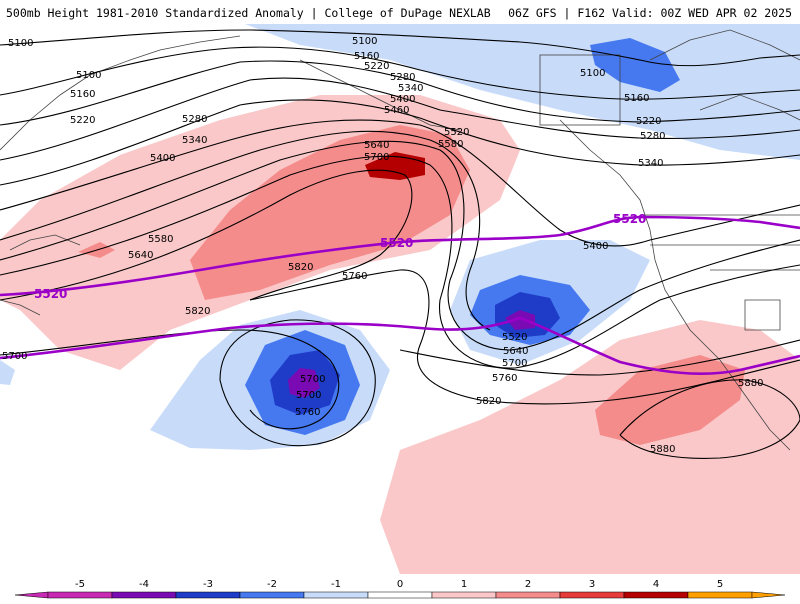 This screenshot has width=800, height=604. What do you see at coordinates (340, 256) in the screenshot?
I see `highlight-labels: 5520 5520 5520` at bounding box center [340, 256].